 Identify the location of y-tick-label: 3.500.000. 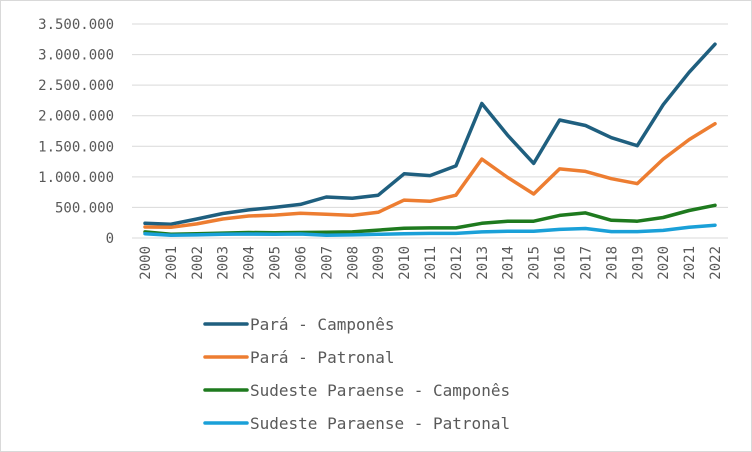
(76, 25).